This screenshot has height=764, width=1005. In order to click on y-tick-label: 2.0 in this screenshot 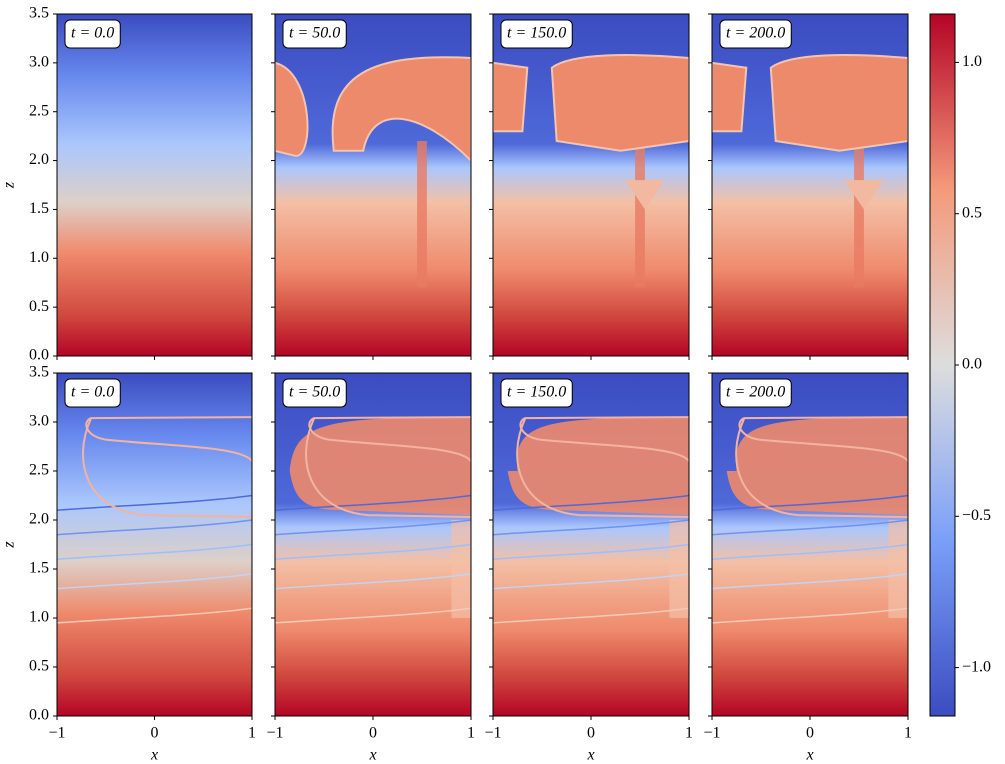, I will do `click(39, 159)`.